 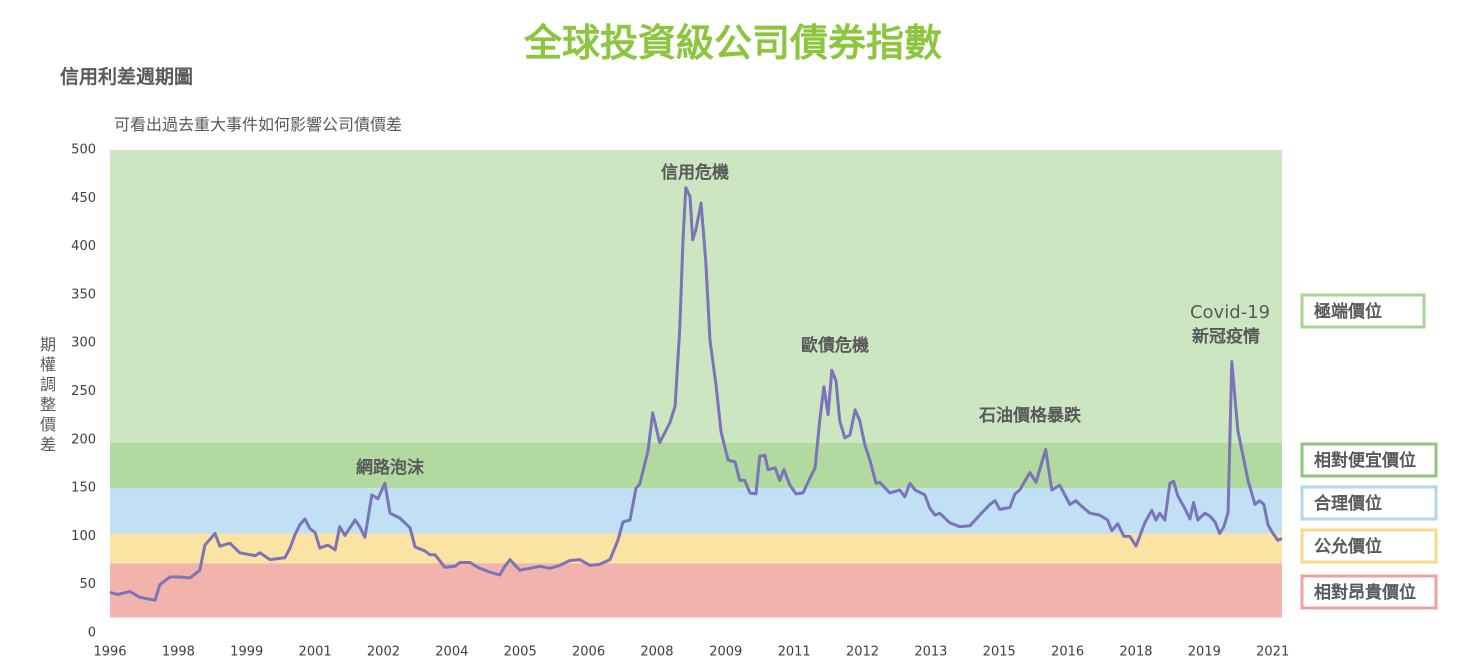 What do you see at coordinates (246, 652) in the screenshot?
I see `x-tick-label: 1999` at bounding box center [246, 652].